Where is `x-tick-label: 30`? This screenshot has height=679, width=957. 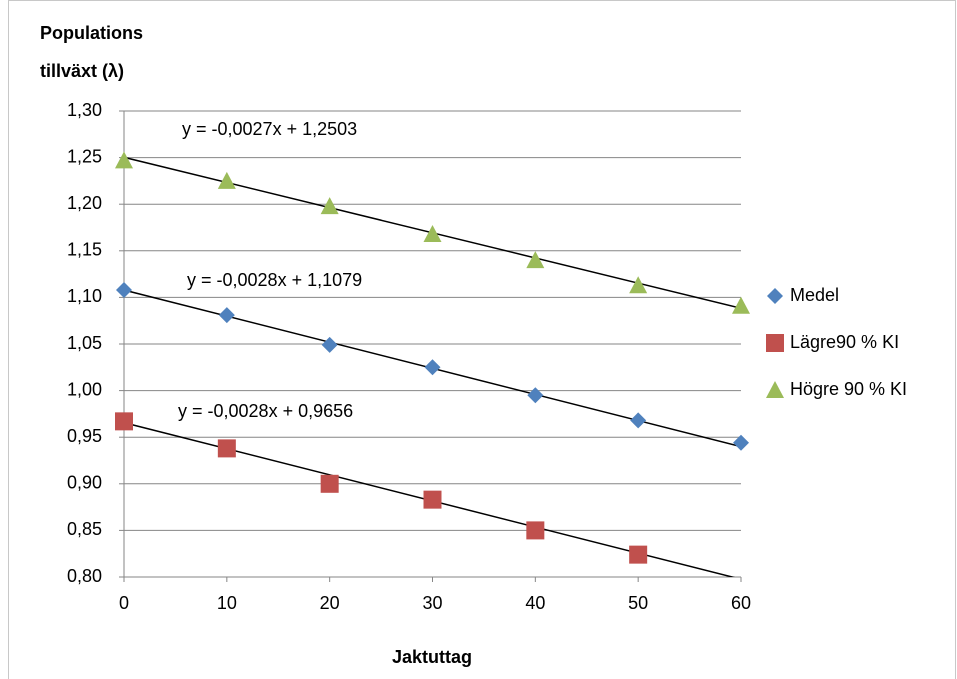 x-tick-label: 30 is located at coordinates (432, 603).